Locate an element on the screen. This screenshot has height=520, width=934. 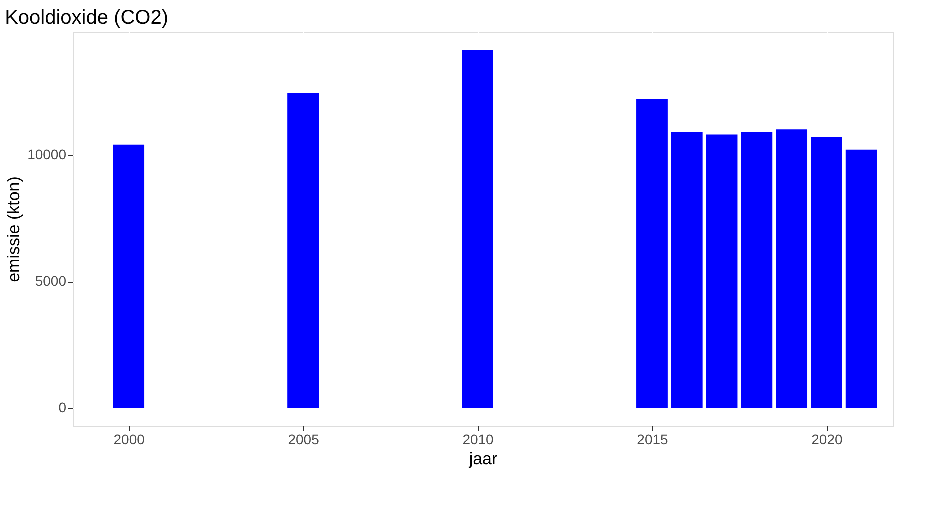
x-tick-label: 2015 is located at coordinates (653, 440).